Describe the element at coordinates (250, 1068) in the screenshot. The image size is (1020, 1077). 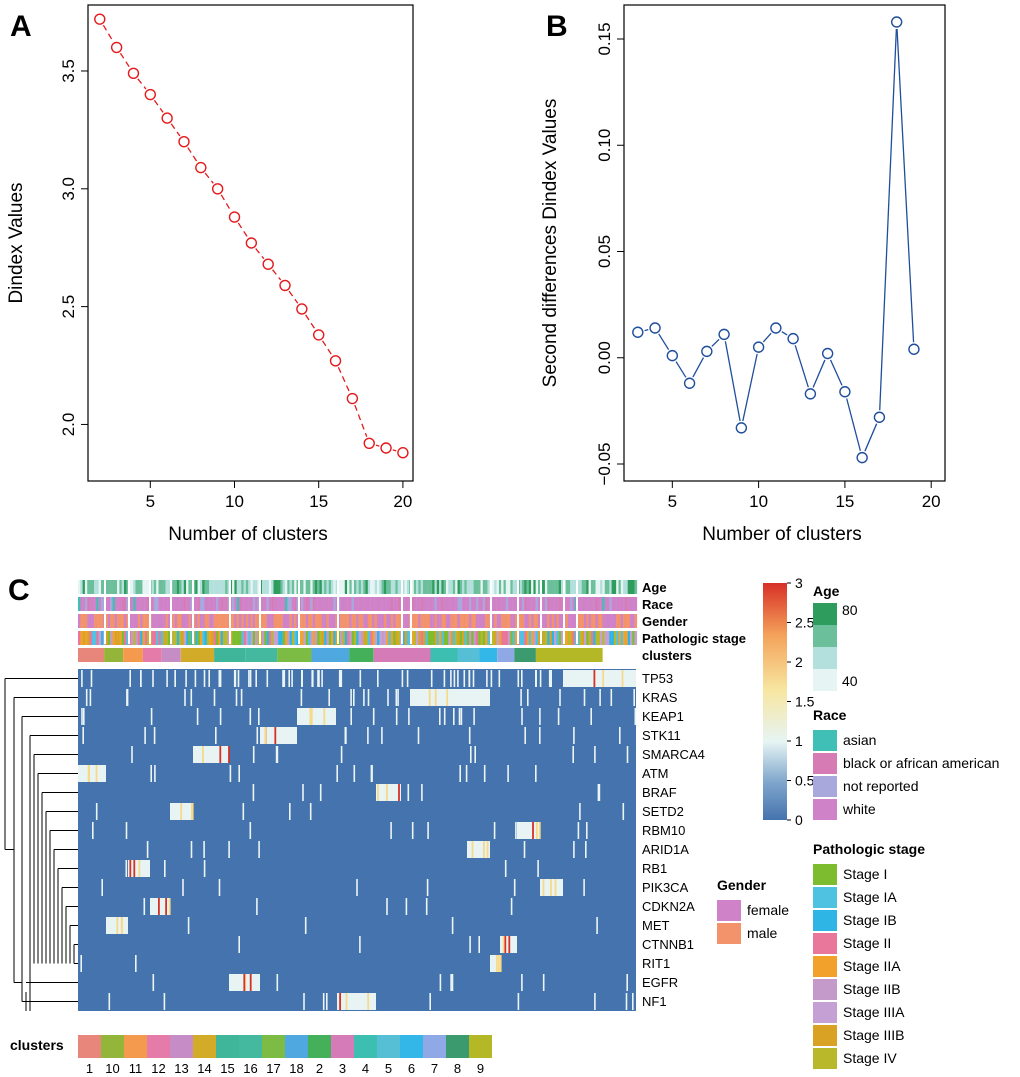
I see `clusters-legend-label: 16` at that location.